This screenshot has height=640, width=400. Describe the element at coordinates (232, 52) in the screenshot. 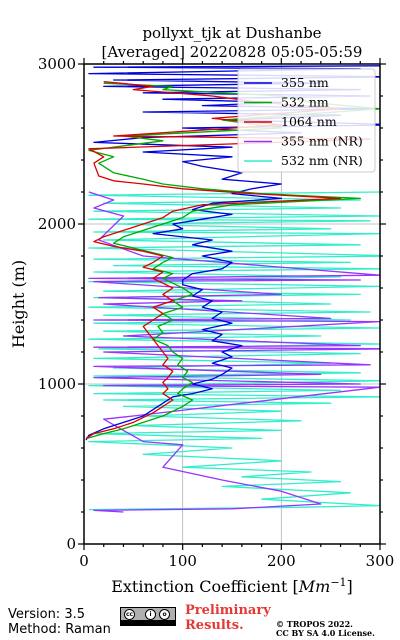

I see `chart-title-line-2: [Averaged] 20220828 05:05-05:59` at that location.